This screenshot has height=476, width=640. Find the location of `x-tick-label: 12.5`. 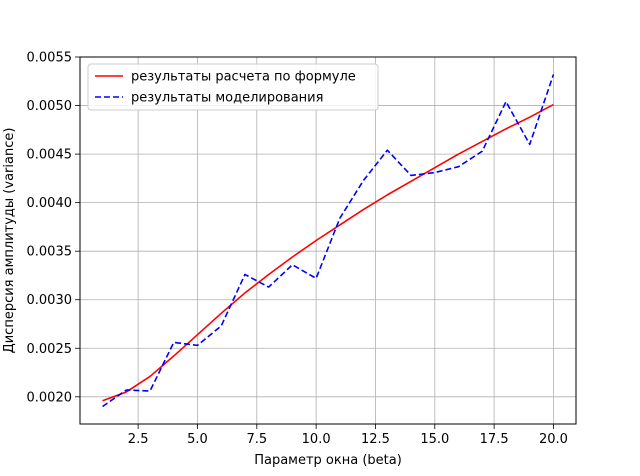

x-tick-label: 12.5 is located at coordinates (375, 439).